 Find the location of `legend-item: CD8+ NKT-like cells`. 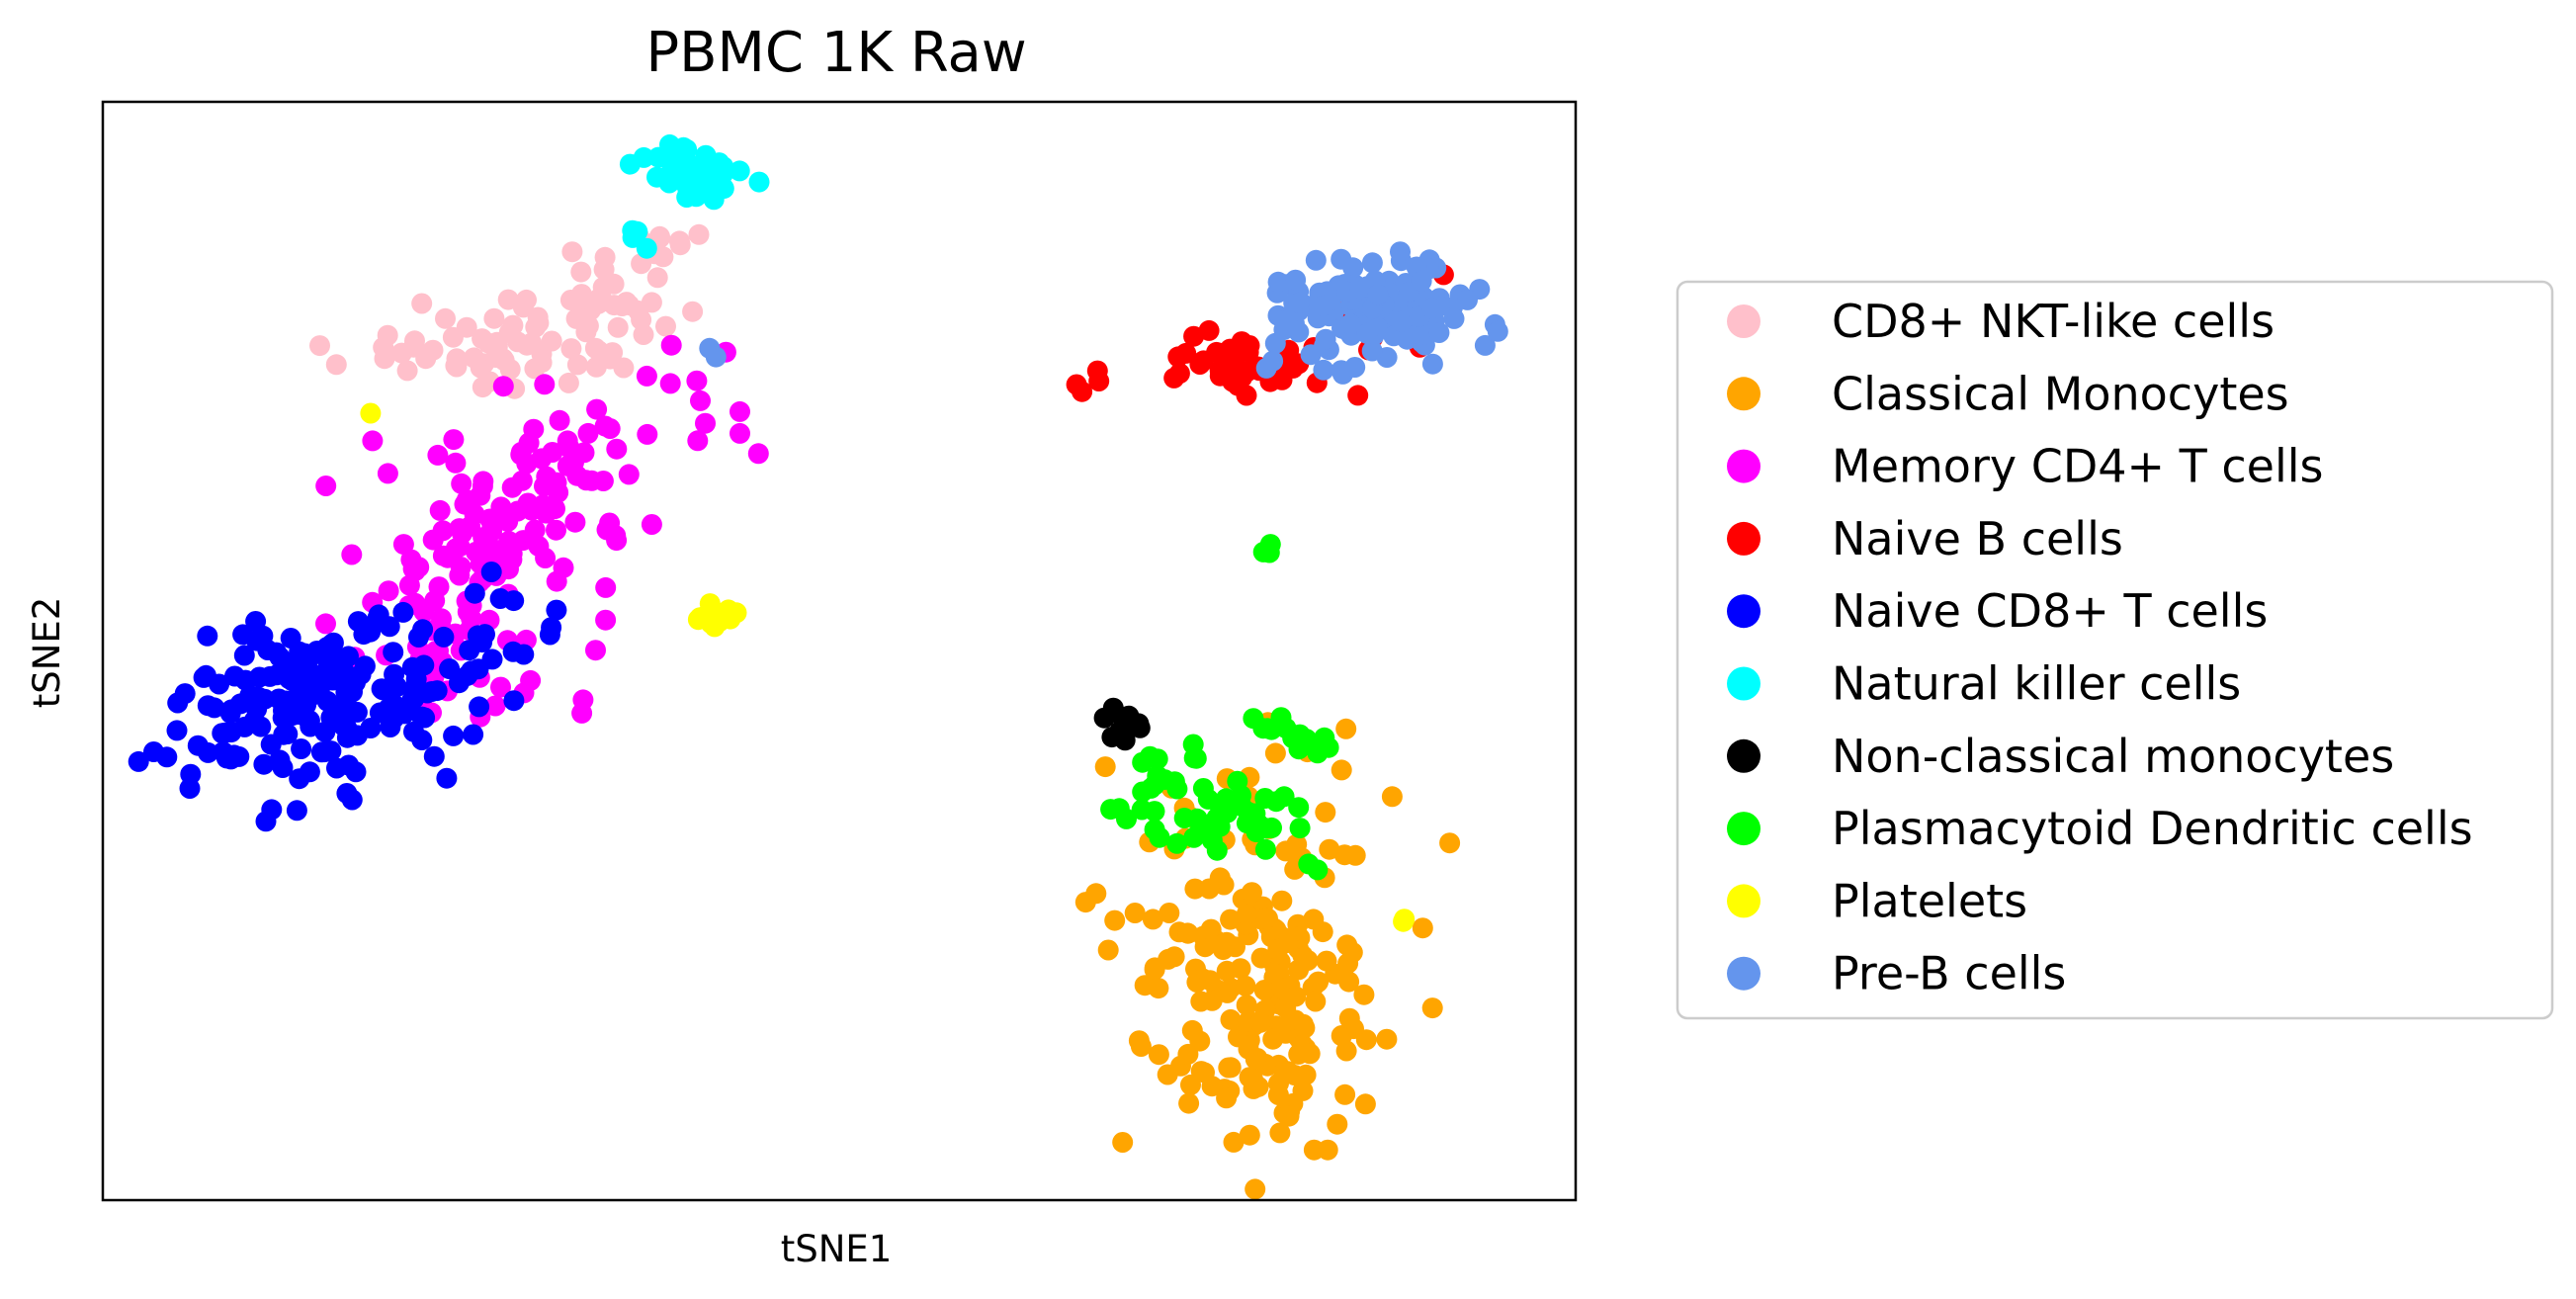

legend-item: CD8+ NKT-like cells is located at coordinates (2001, 321).